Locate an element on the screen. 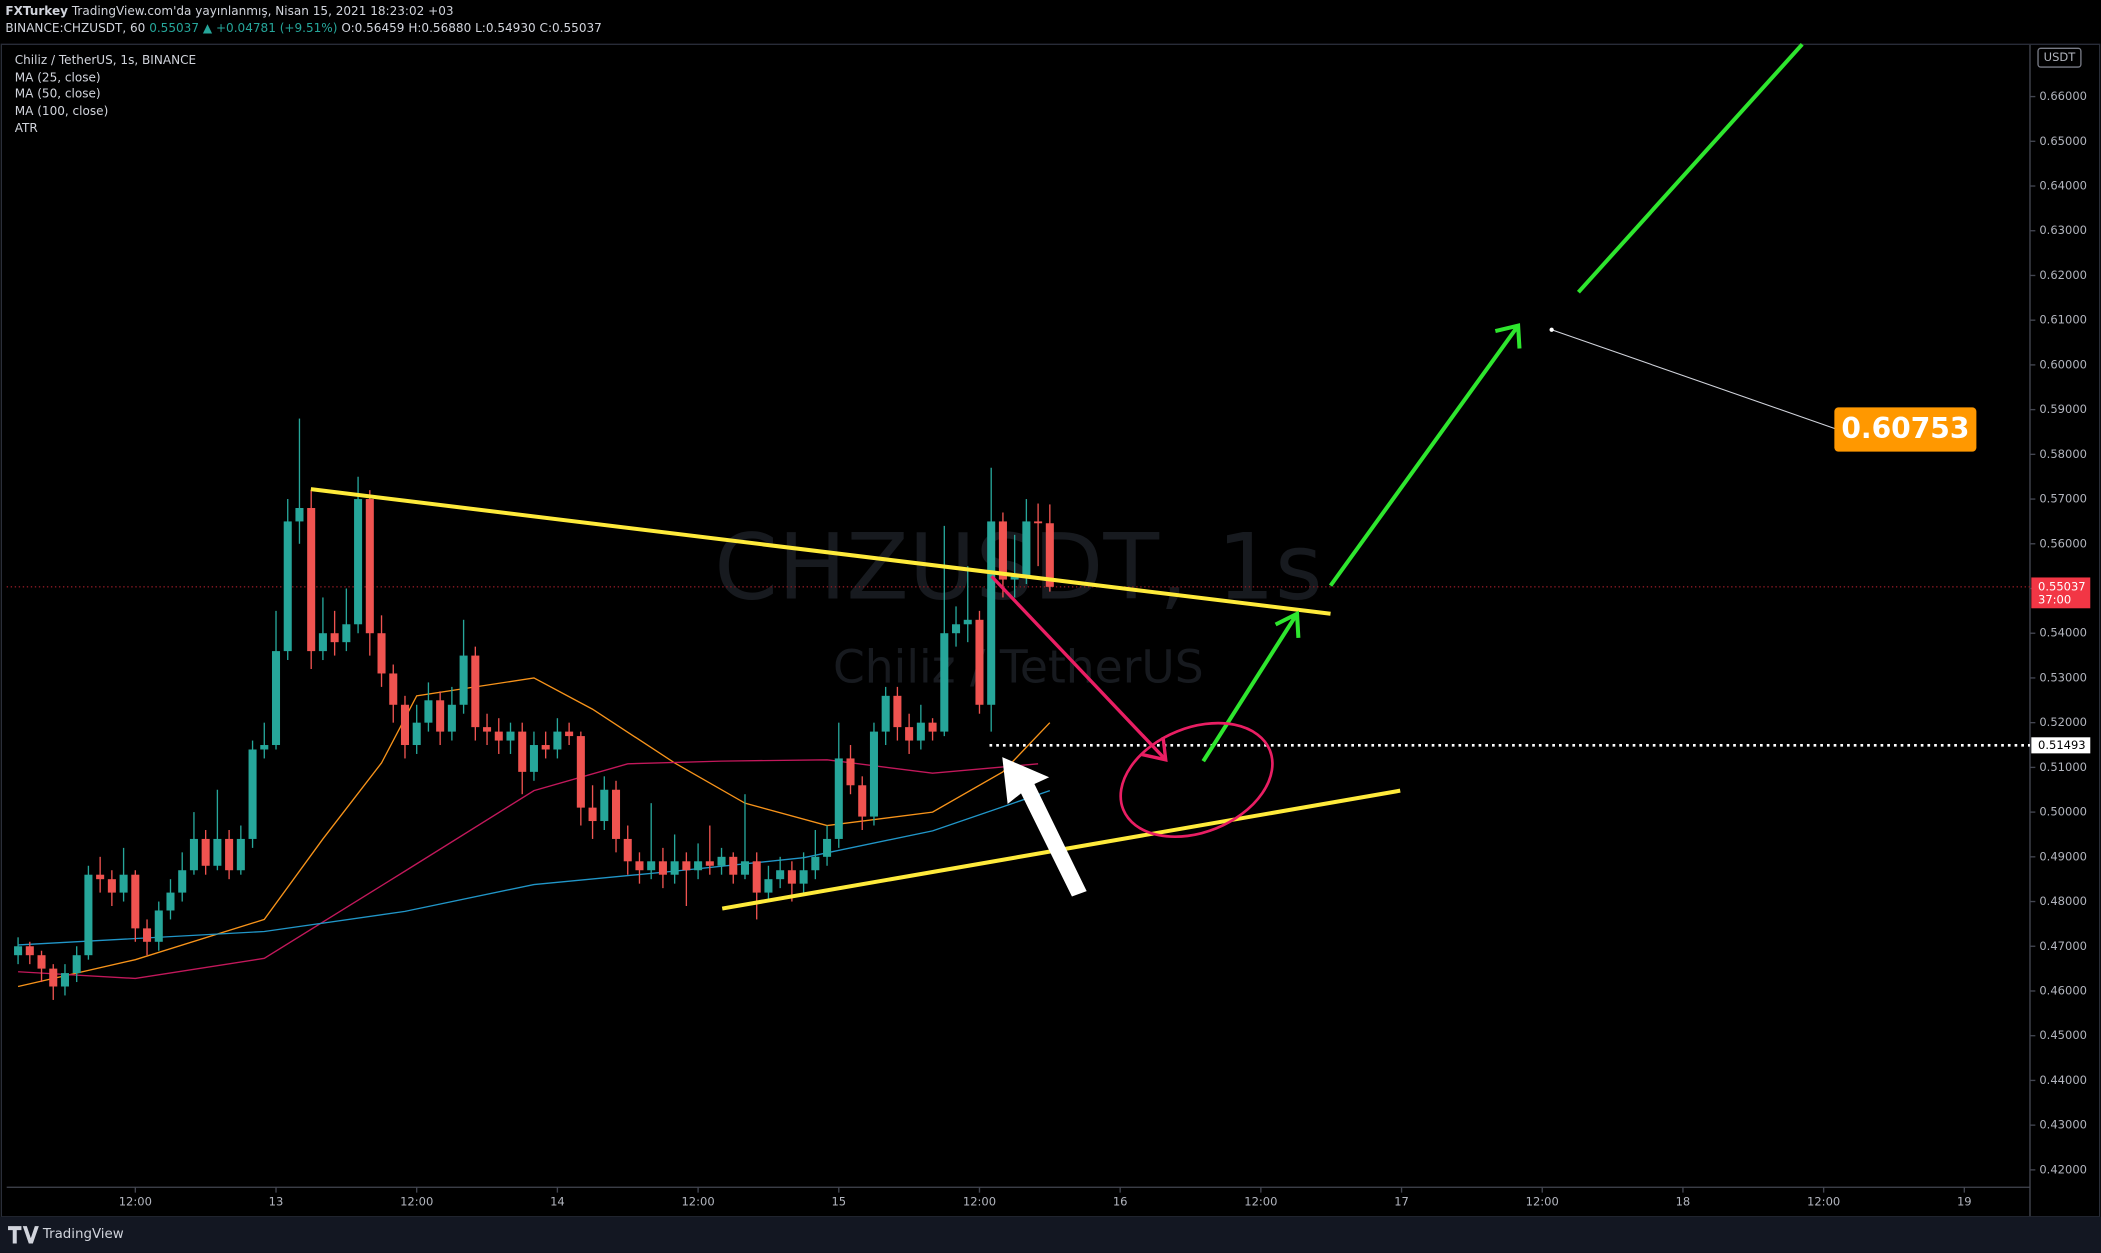 The width and height of the screenshot is (2101, 1253). y-tick-label: 0.47000 is located at coordinates (2063, 946).